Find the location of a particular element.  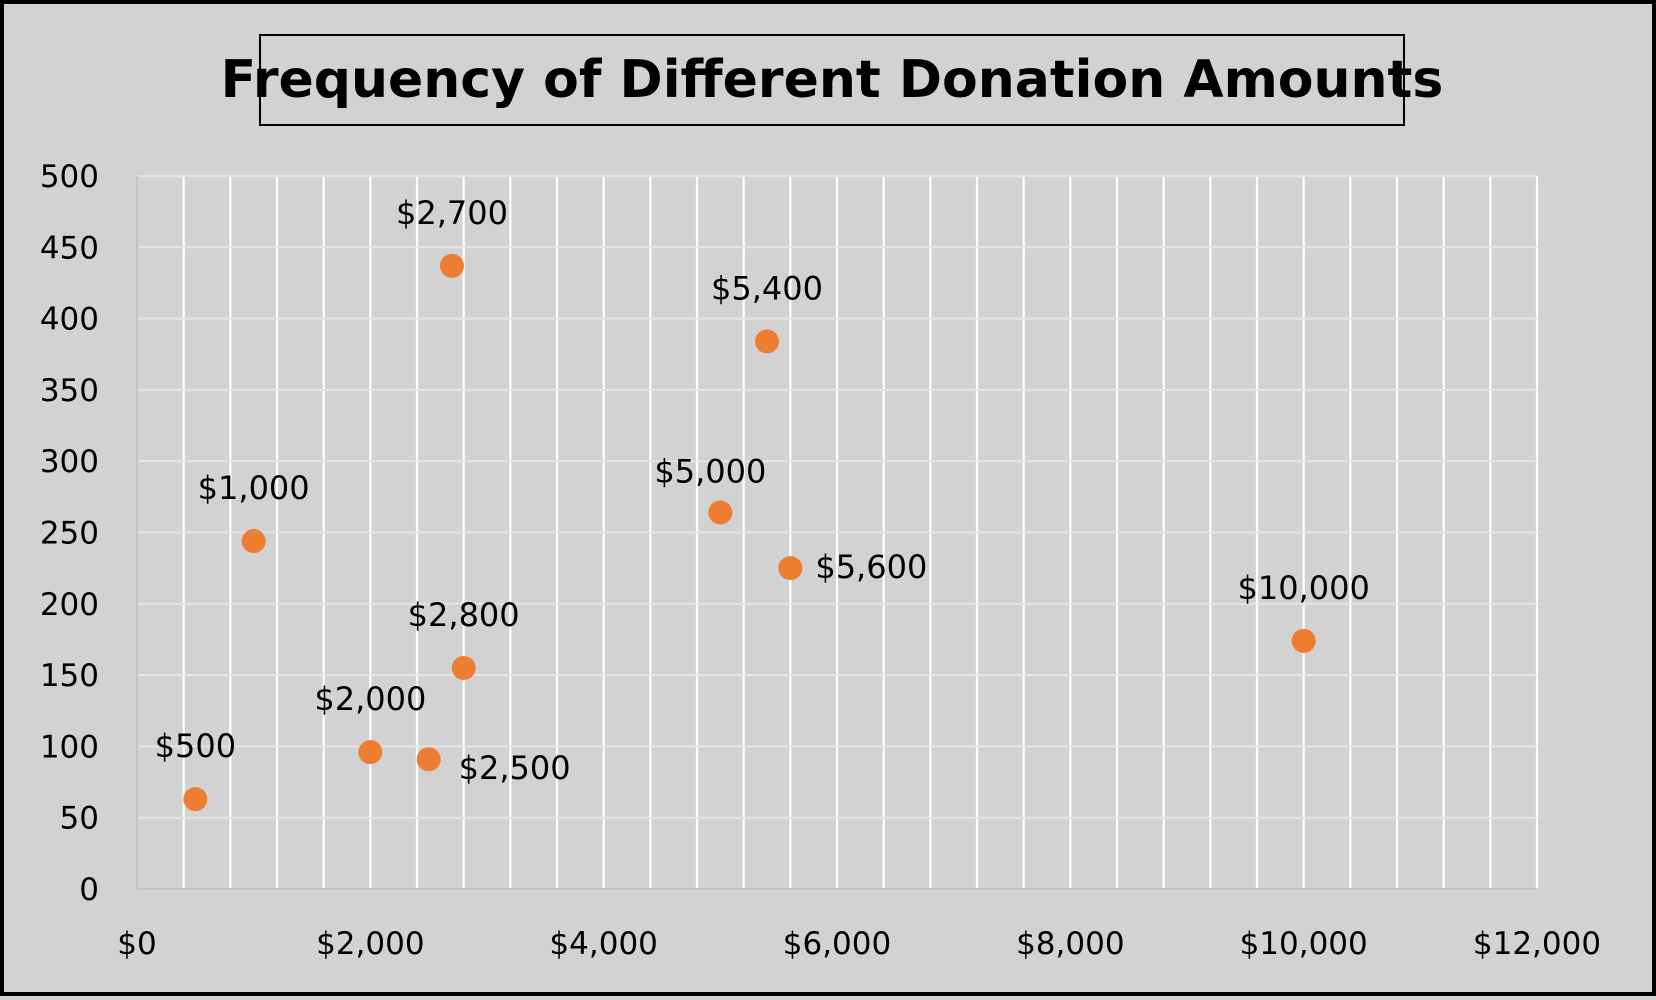

y-tick-label: 500 is located at coordinates (69, 177).